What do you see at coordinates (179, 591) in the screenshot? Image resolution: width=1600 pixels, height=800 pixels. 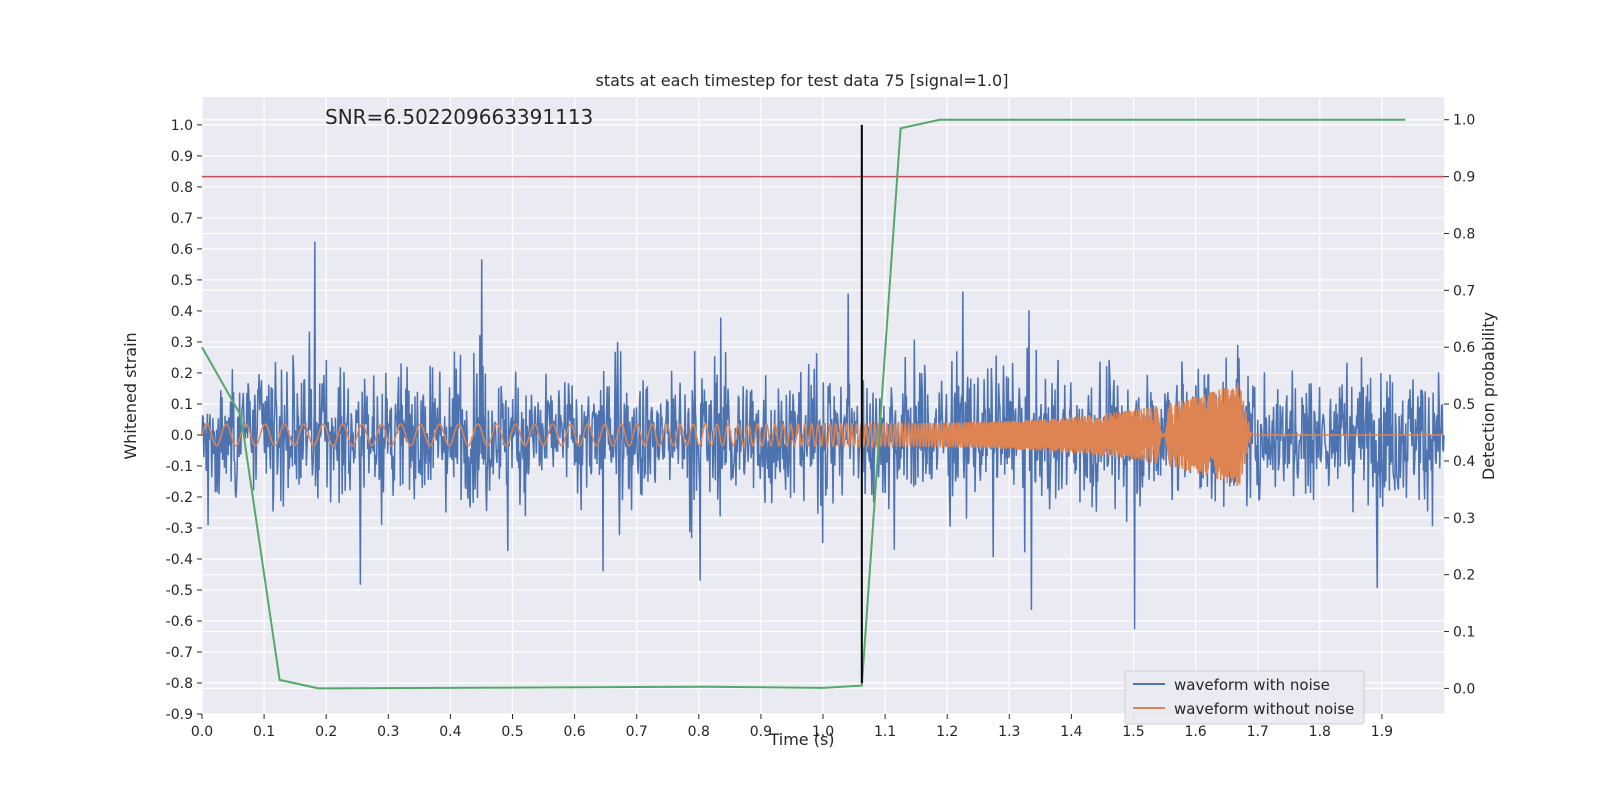 I see `y-left-tick-label: -0.5` at bounding box center [179, 591].